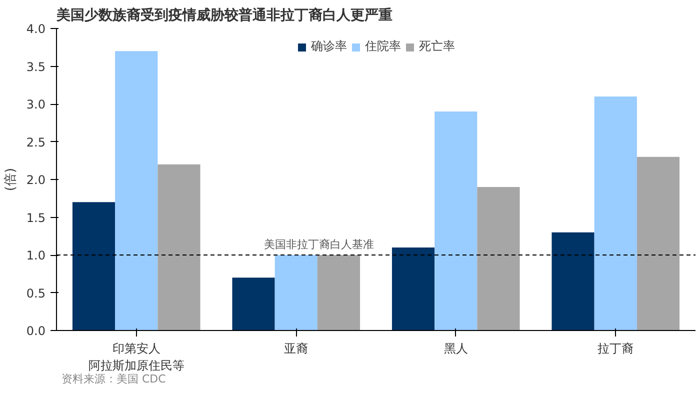 The width and height of the screenshot is (700, 400). I want to click on x-tick-label: 黑人, so click(456, 349).